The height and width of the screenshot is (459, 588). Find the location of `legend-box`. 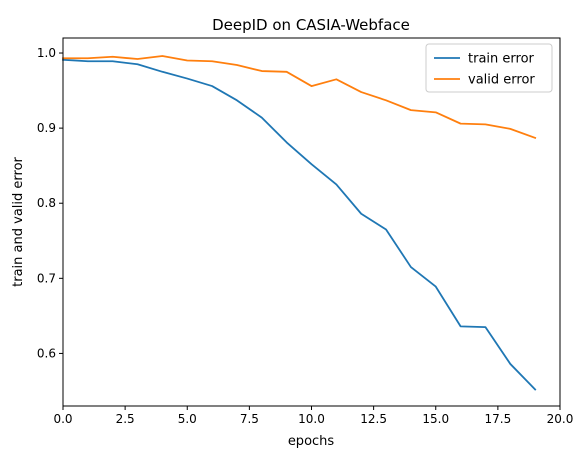

legend-box is located at coordinates (489, 68).